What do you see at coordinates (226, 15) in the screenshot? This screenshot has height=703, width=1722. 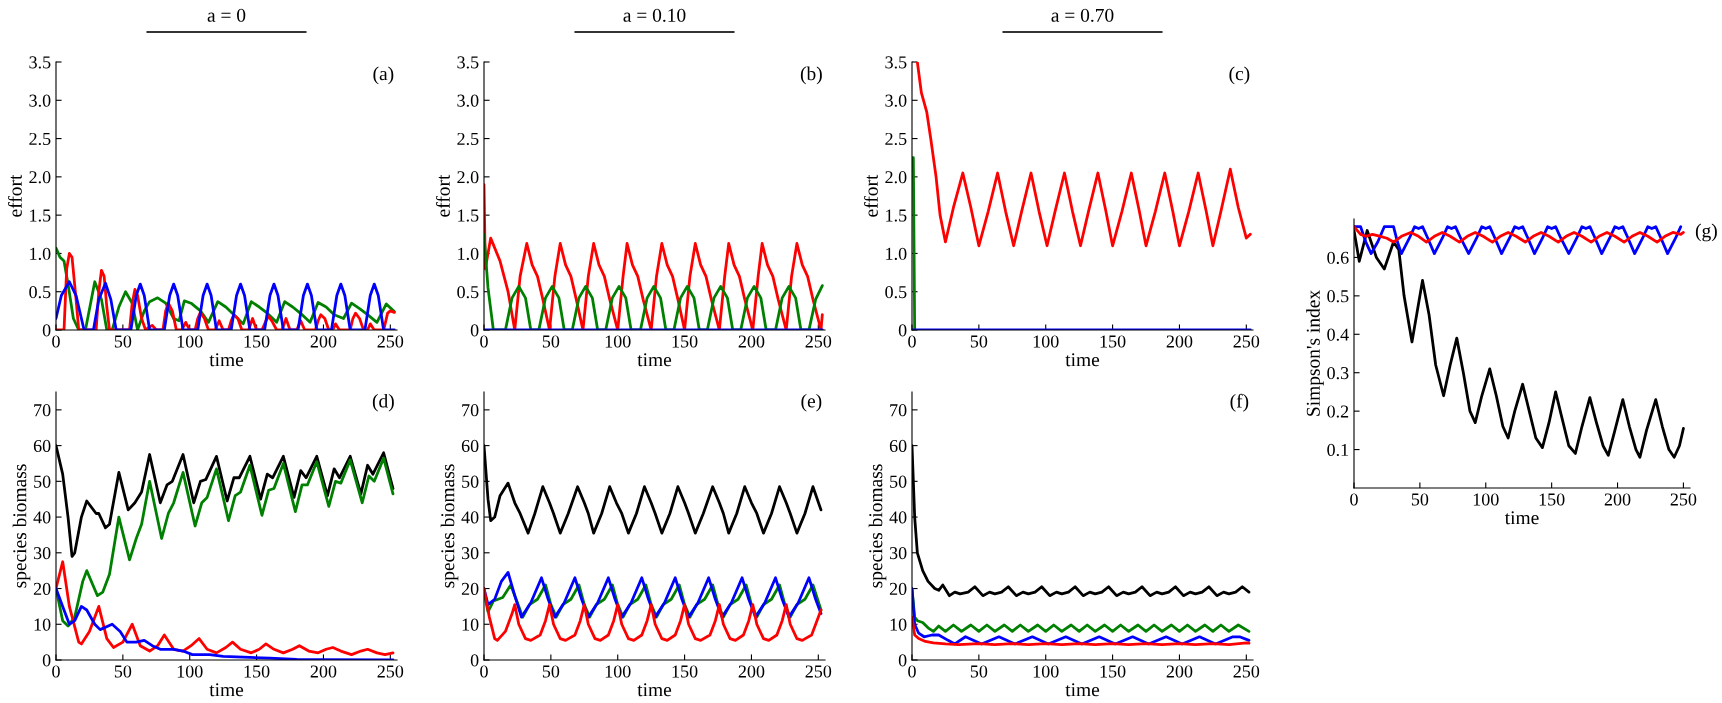 I see `chart-title: a = 0` at bounding box center [226, 15].